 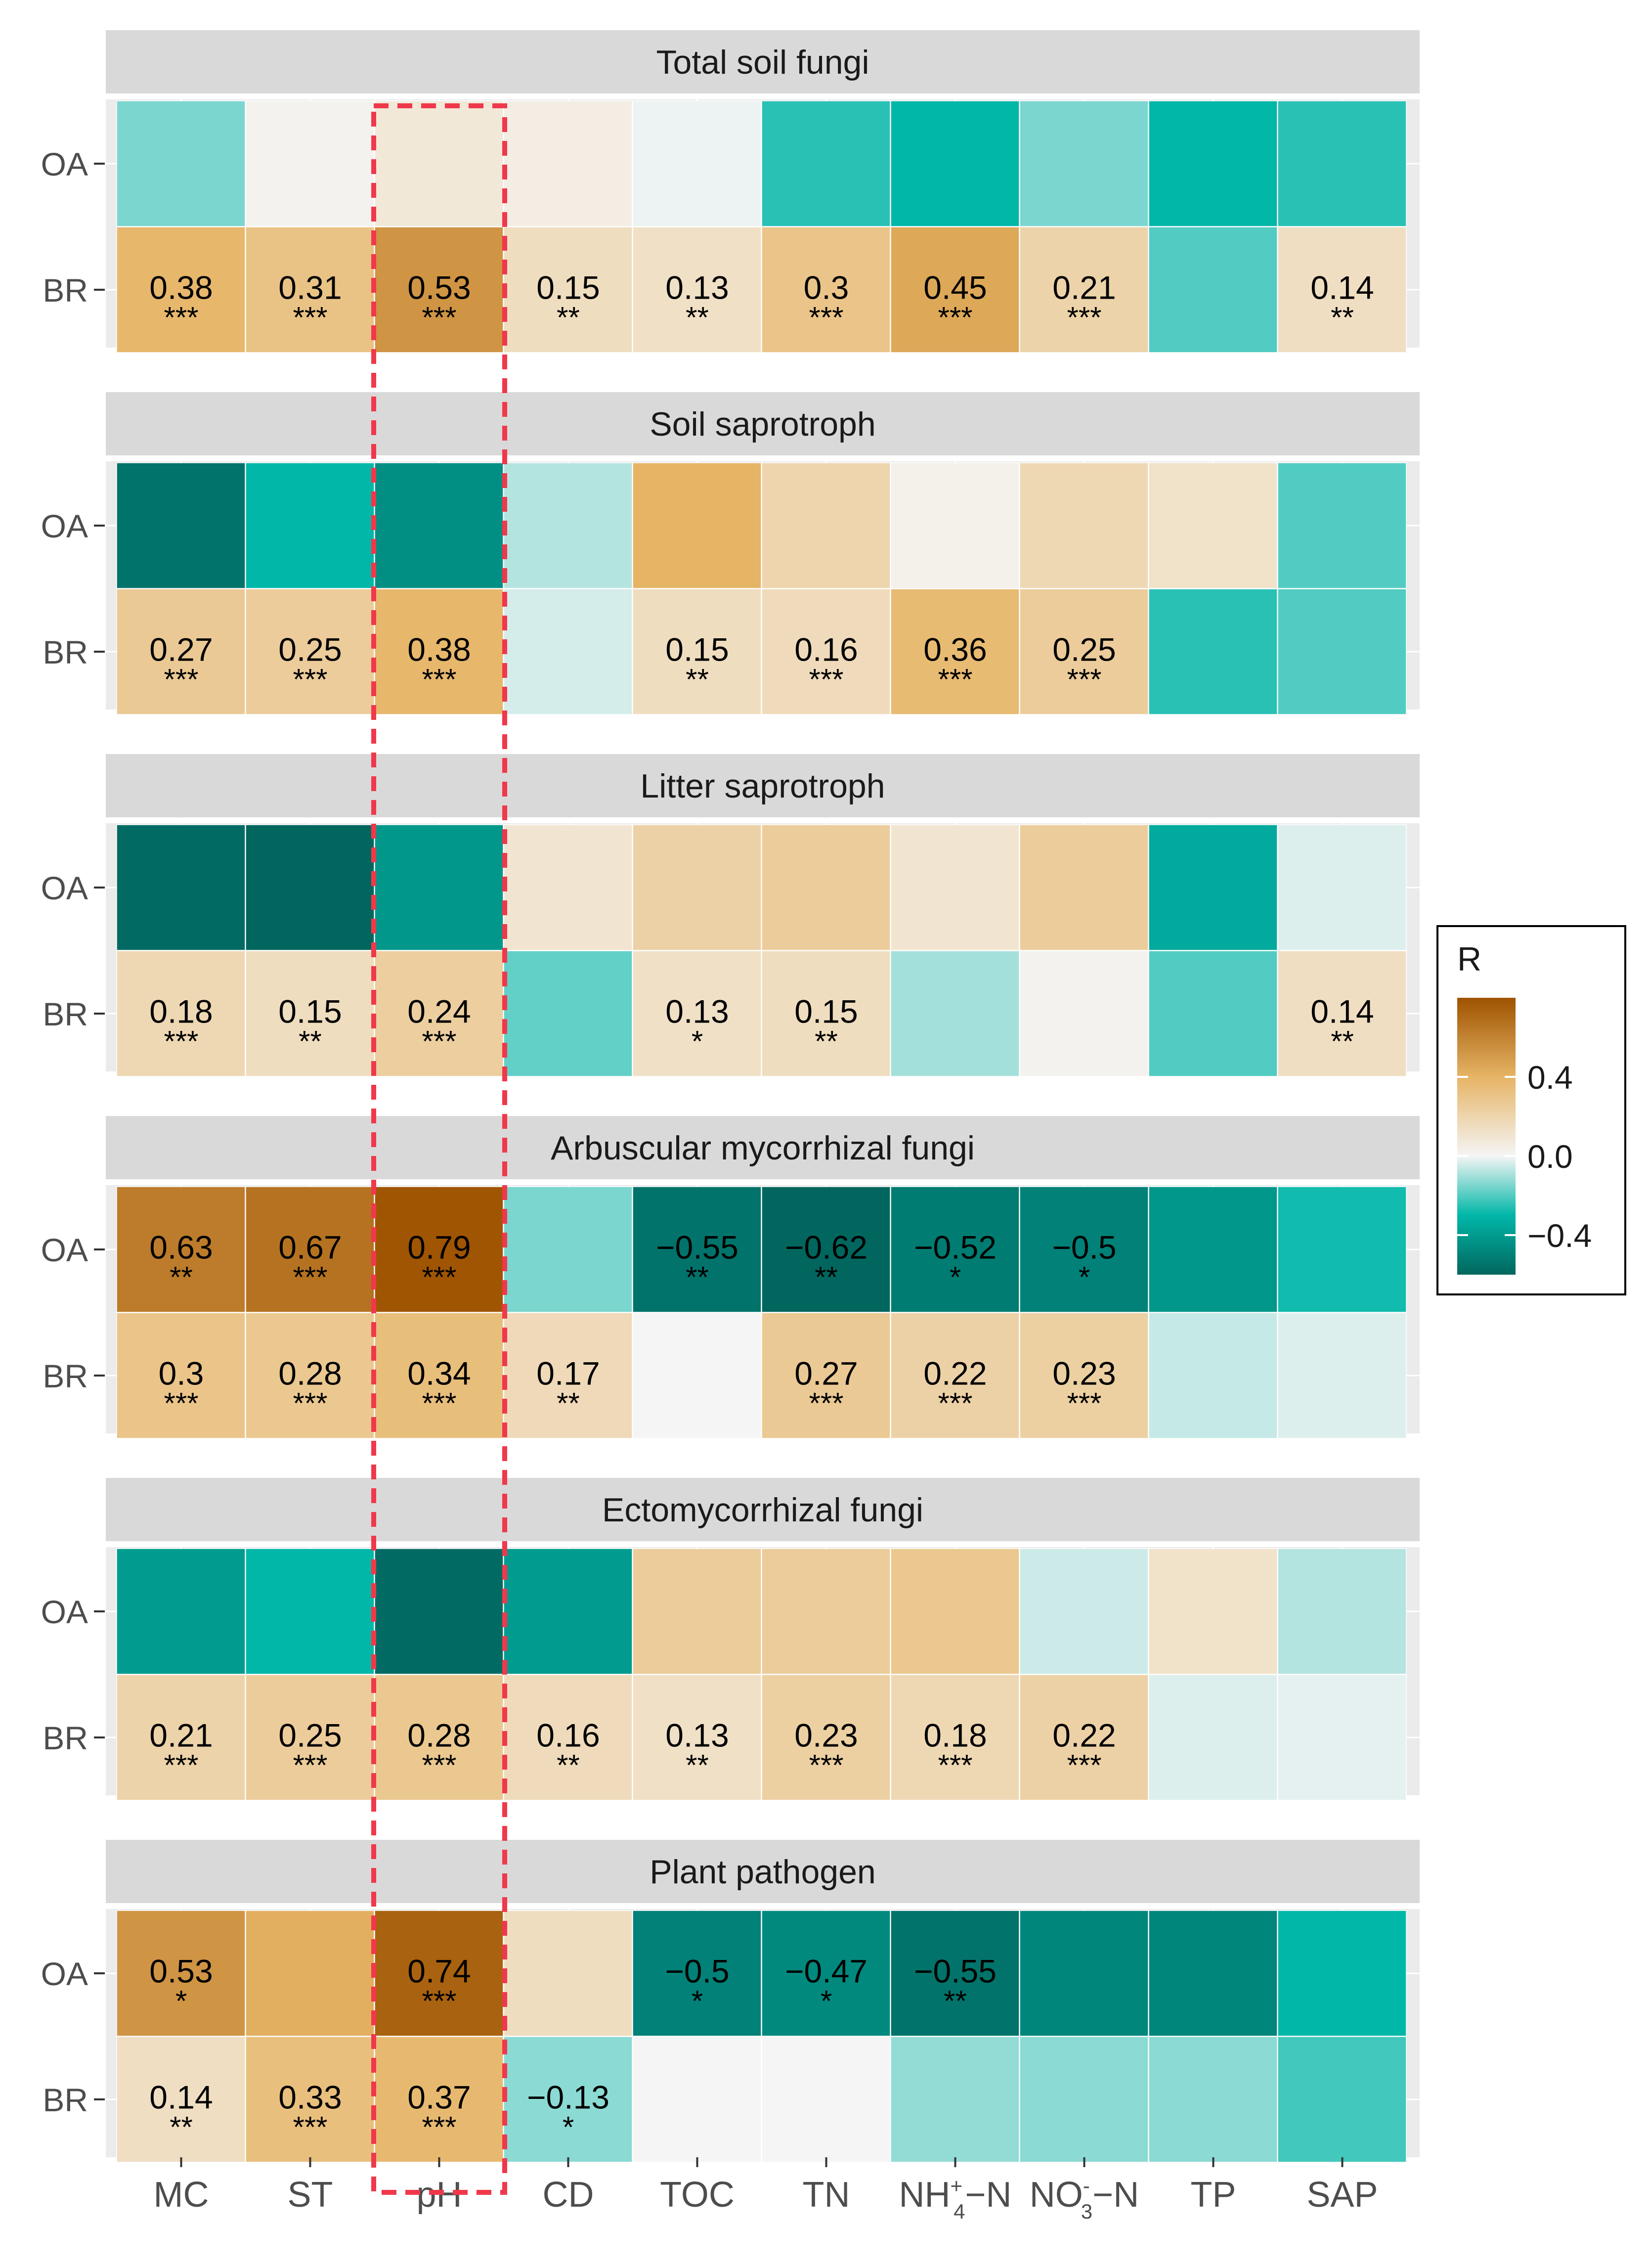 I want to click on cell-value-label: 0.28, so click(x=439, y=1735).